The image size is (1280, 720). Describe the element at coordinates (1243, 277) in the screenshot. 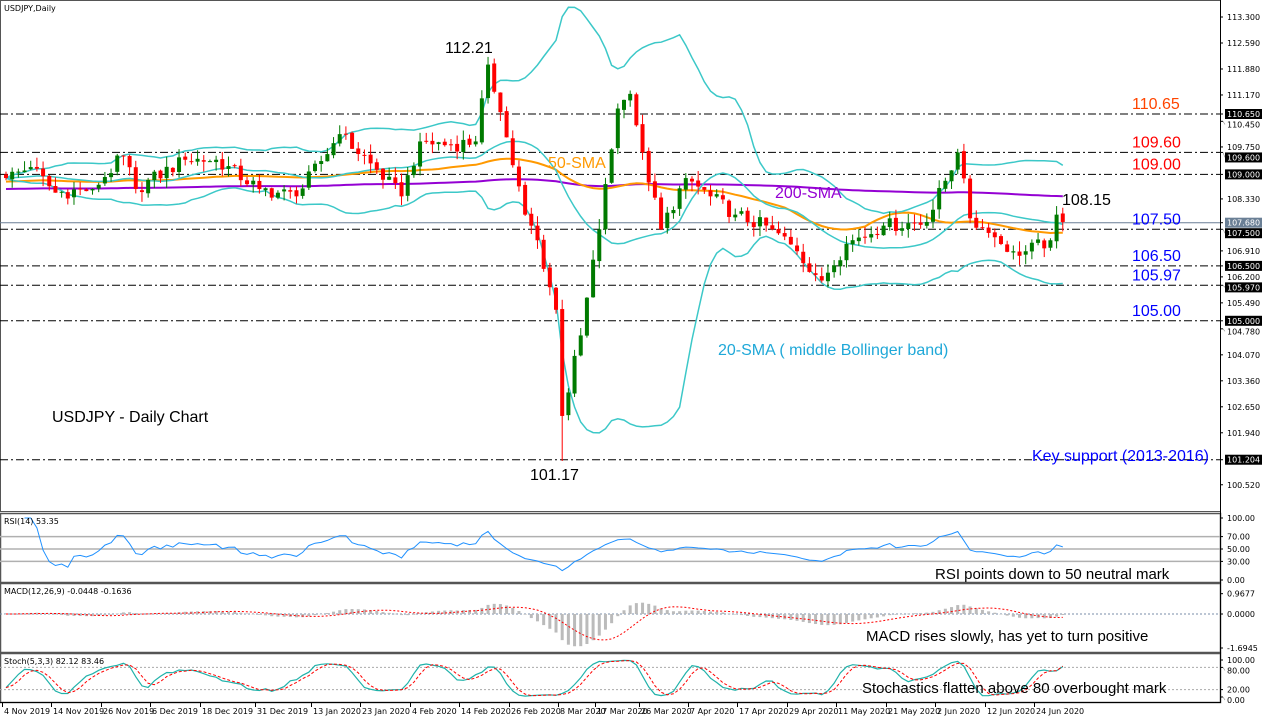

I see `price-tick-label: 106.200` at that location.